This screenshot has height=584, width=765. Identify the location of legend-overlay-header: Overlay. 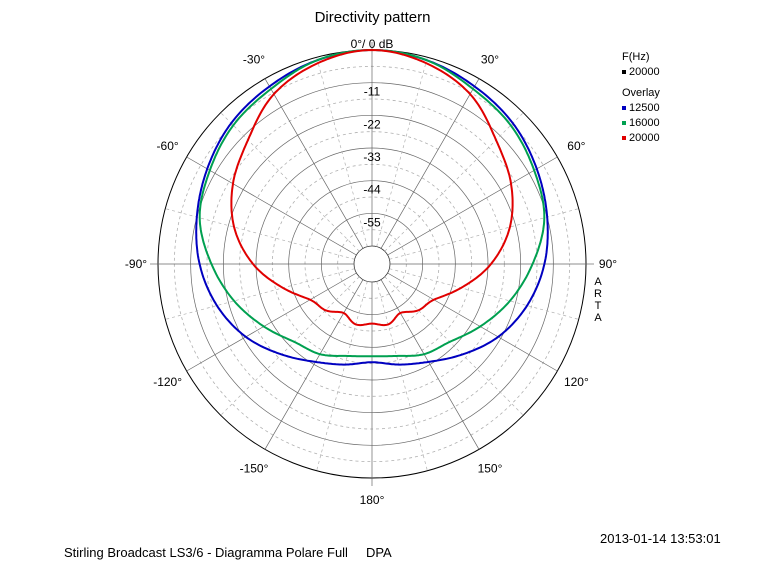
(641, 93).